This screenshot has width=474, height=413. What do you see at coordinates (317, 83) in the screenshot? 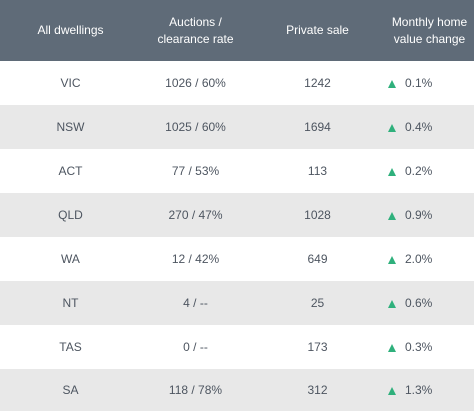
I see `private-sale-cell: 1242` at bounding box center [317, 83].